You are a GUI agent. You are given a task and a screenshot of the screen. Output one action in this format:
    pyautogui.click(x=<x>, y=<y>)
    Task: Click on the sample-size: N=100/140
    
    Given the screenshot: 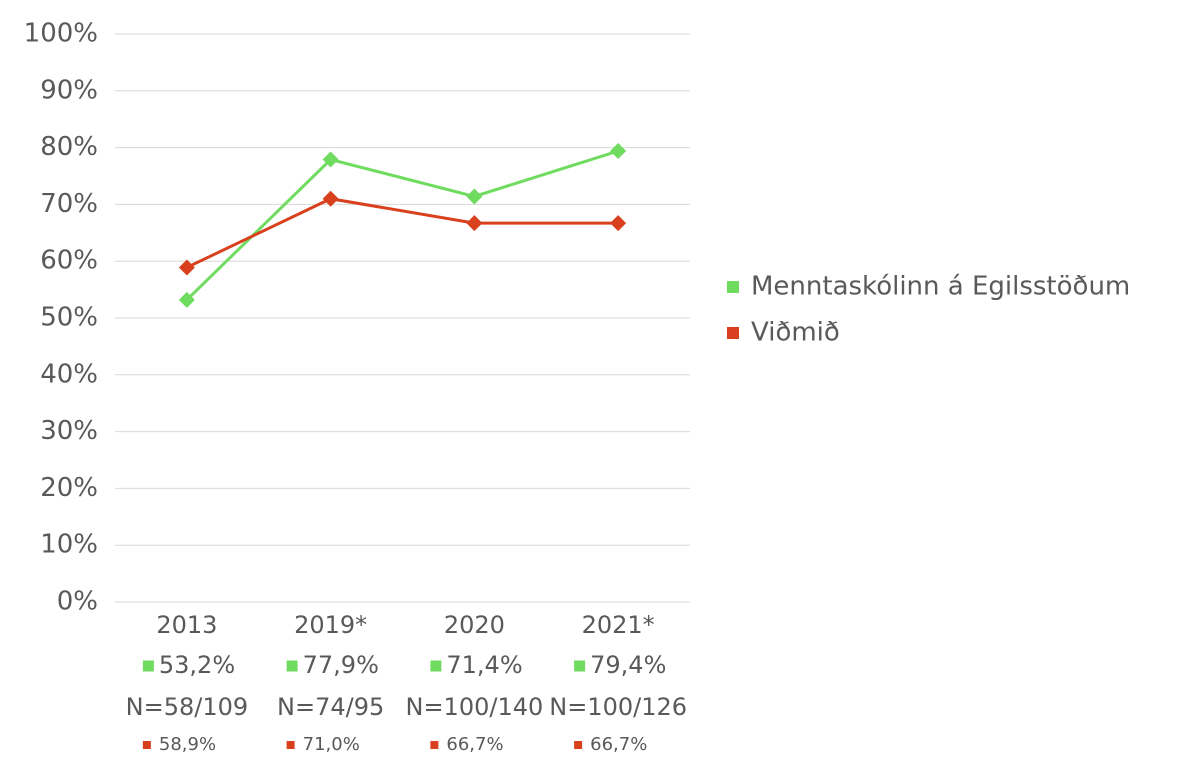 What is the action you would take?
    pyautogui.click(x=474, y=707)
    